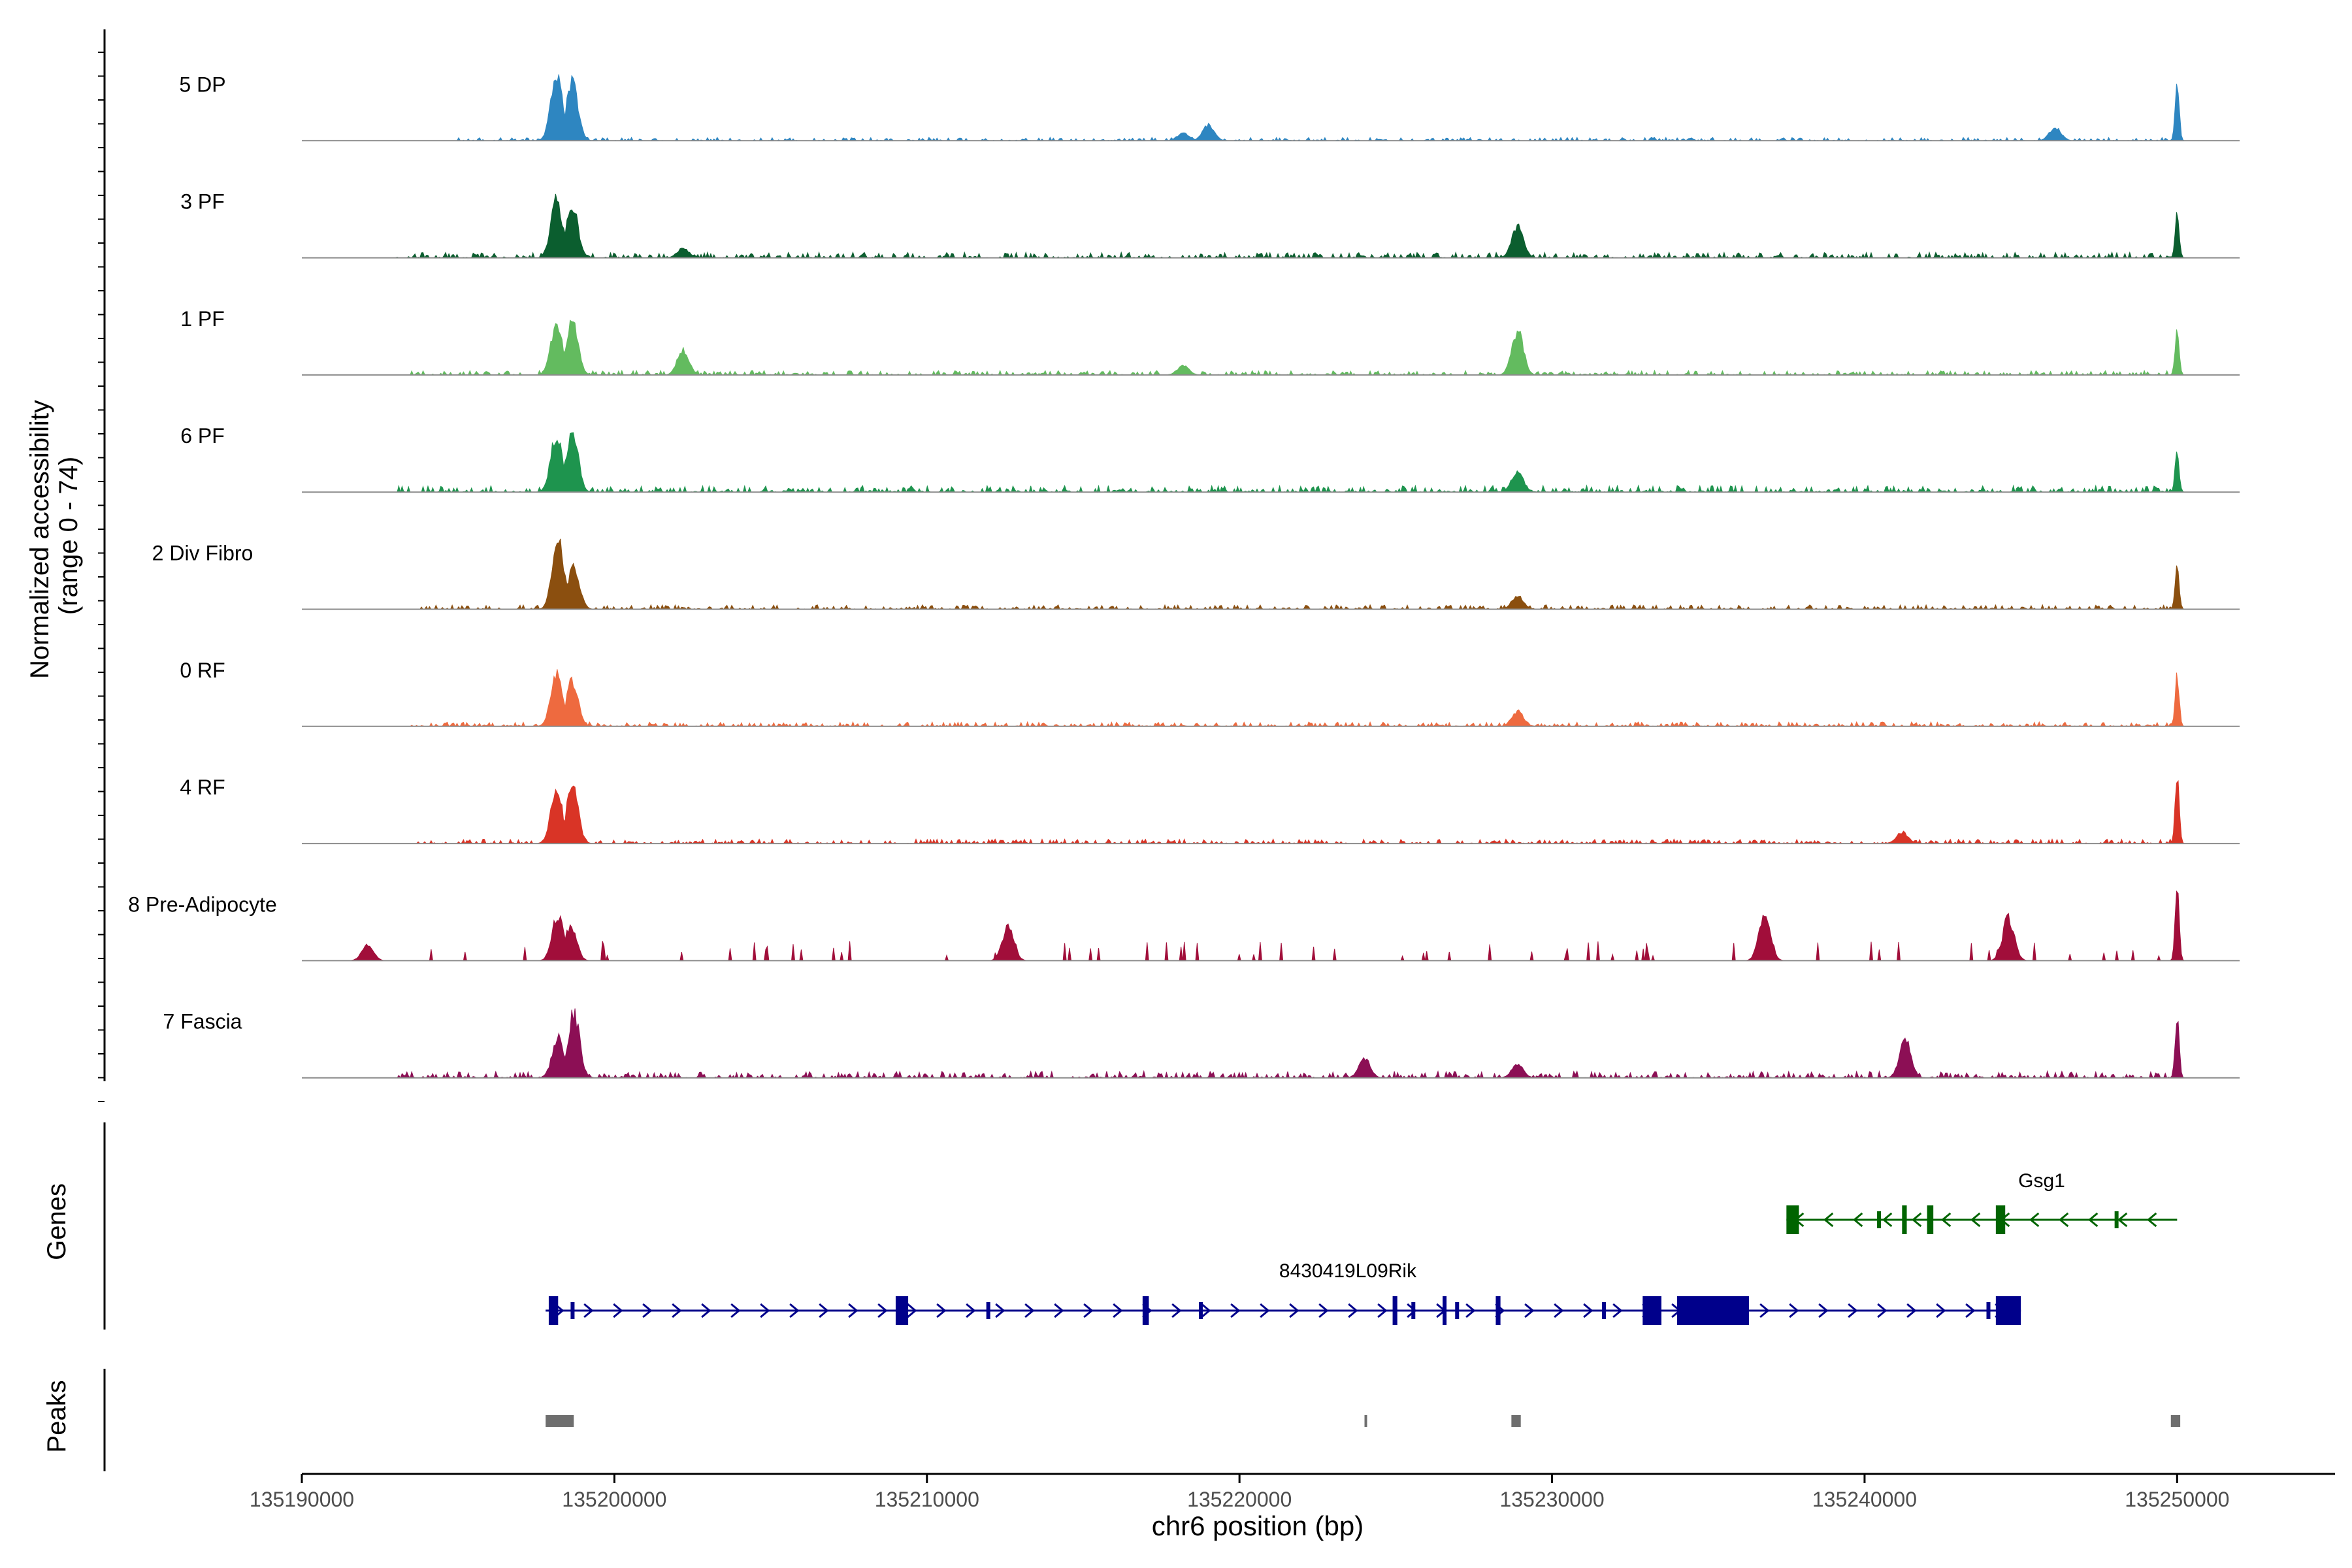 The image size is (2352, 1568). What do you see at coordinates (56, 1221) in the screenshot?
I see `genes-track-label: Genes` at bounding box center [56, 1221].